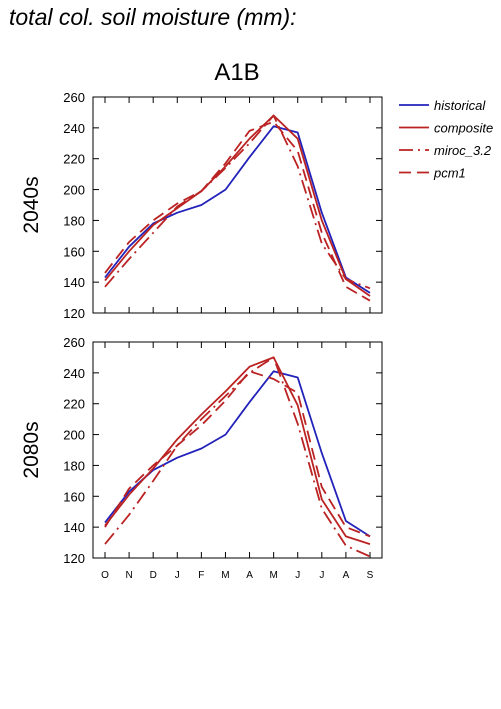  I want to click on chart-legend: historical composite miroc_3.2 pcm1, so click(446, 139).